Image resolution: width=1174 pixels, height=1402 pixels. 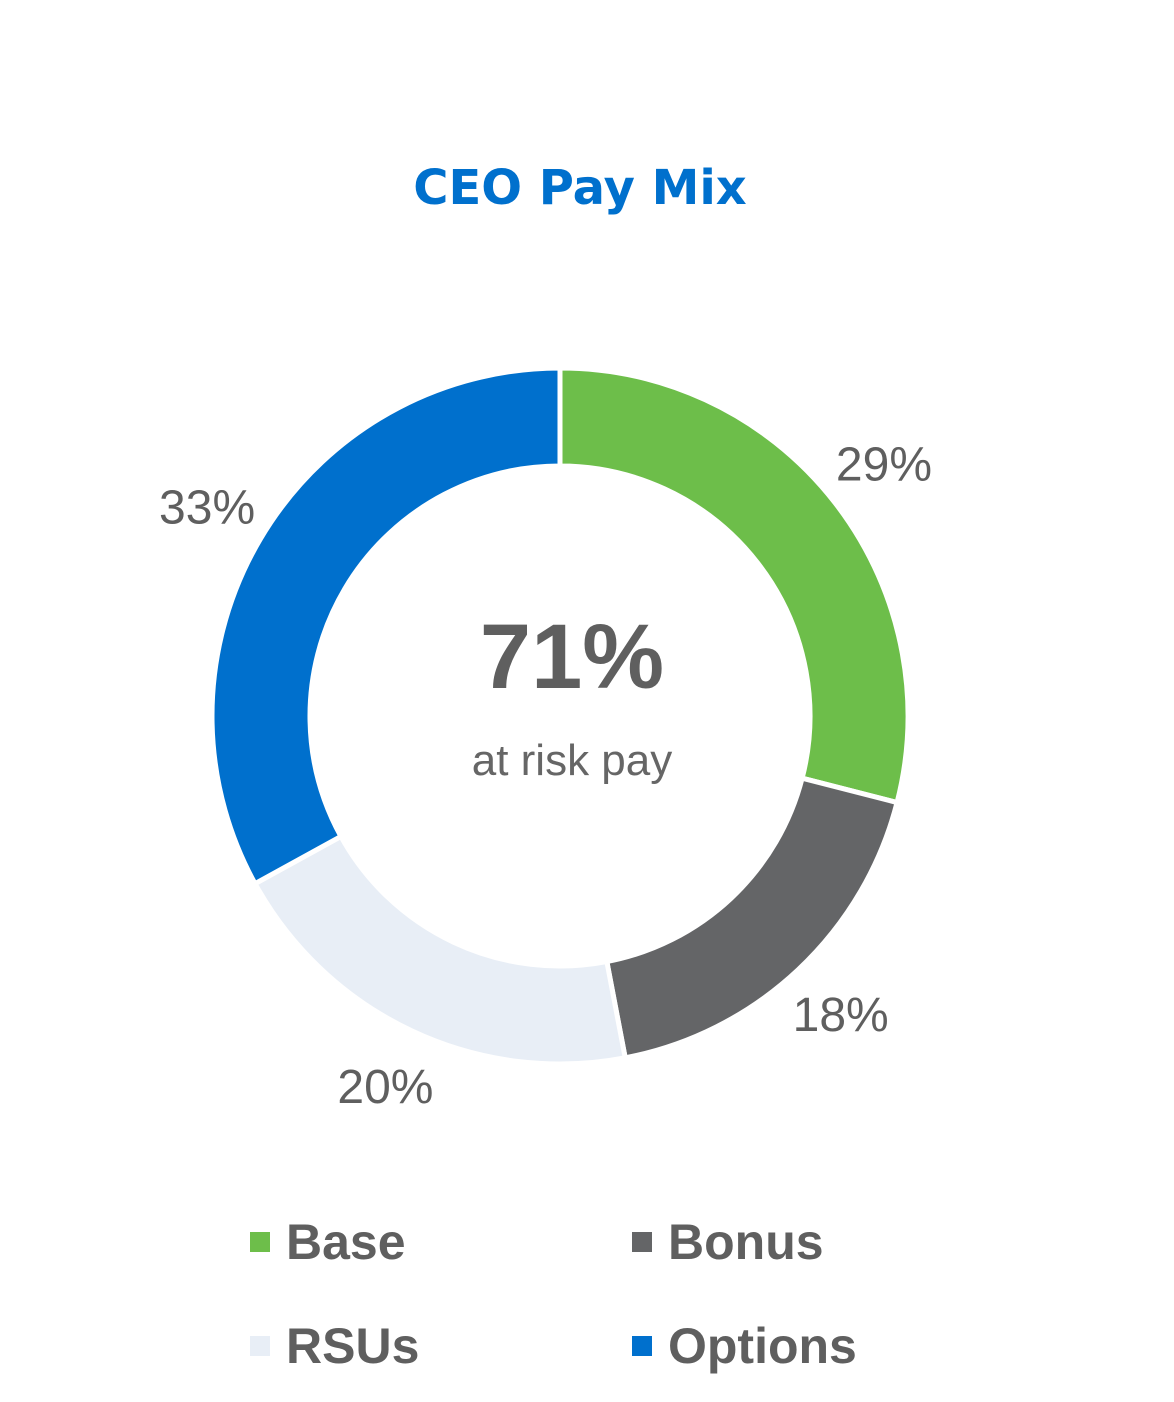 I want to click on slice-options, so click(x=386, y=626).